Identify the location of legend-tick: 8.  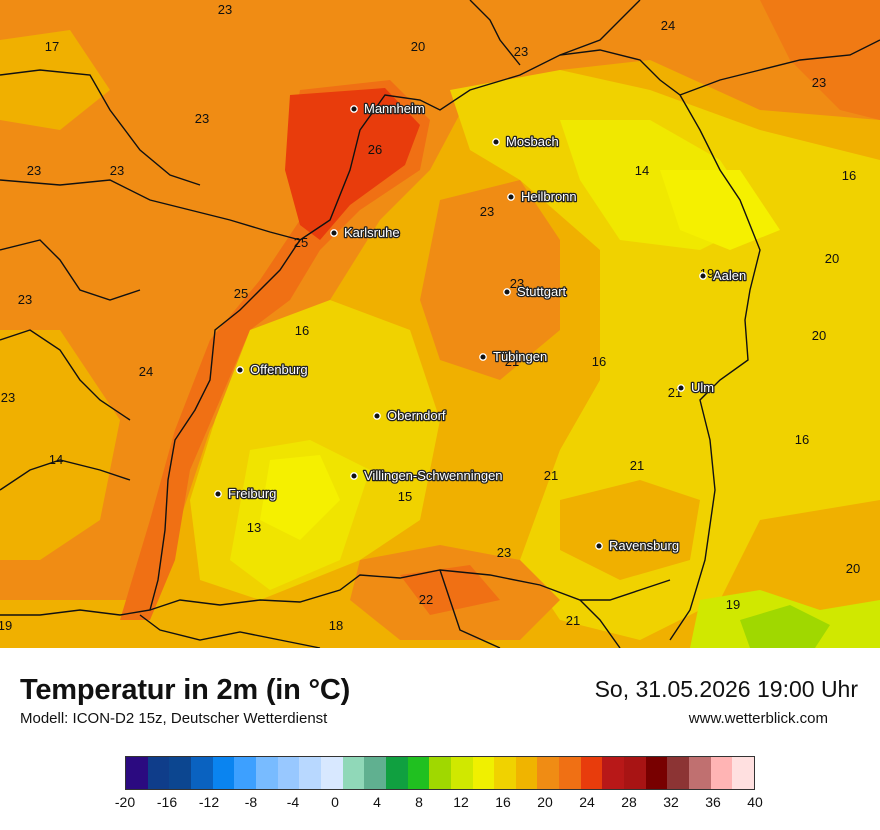
(419, 802).